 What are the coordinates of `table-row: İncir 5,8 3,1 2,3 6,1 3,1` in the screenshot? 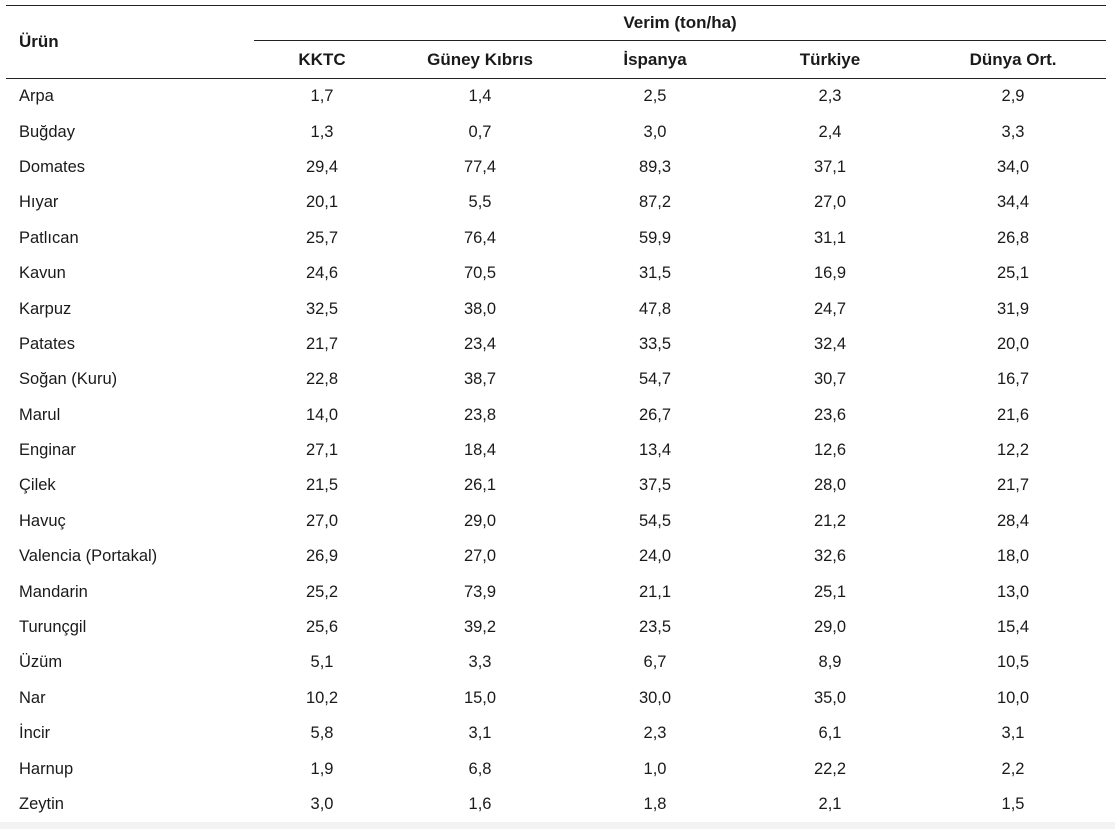 It's located at (556, 733).